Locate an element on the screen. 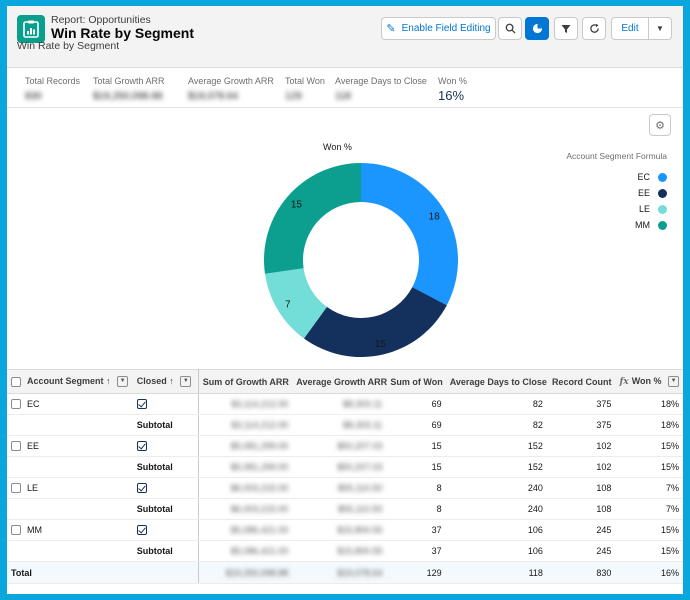  cell-value: 129 is located at coordinates (434, 572).